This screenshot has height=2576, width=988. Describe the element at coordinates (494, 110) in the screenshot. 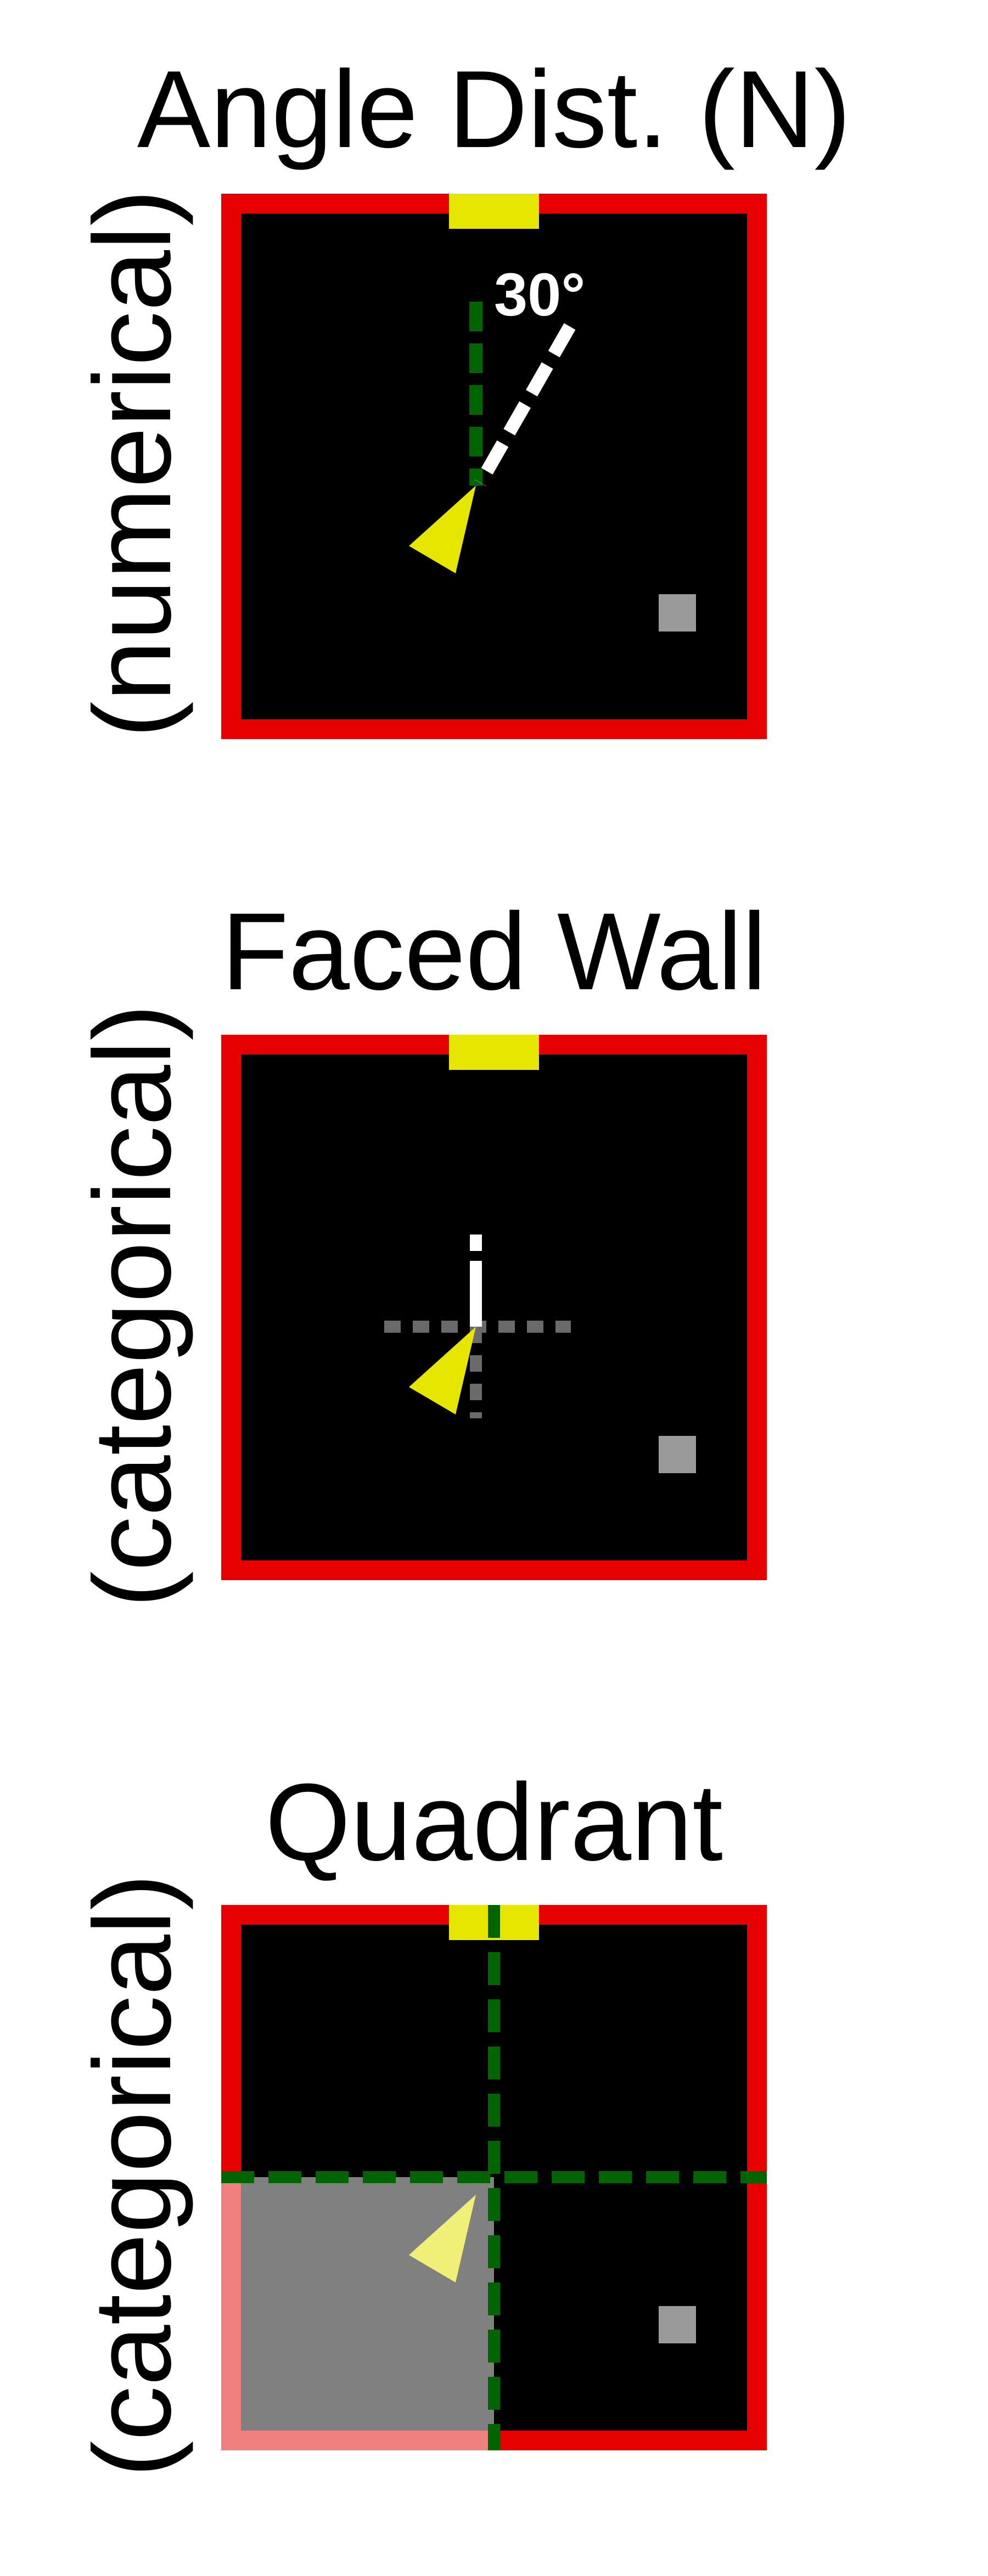

I see `panel-1-title: Angle Dist. (N)` at that location.